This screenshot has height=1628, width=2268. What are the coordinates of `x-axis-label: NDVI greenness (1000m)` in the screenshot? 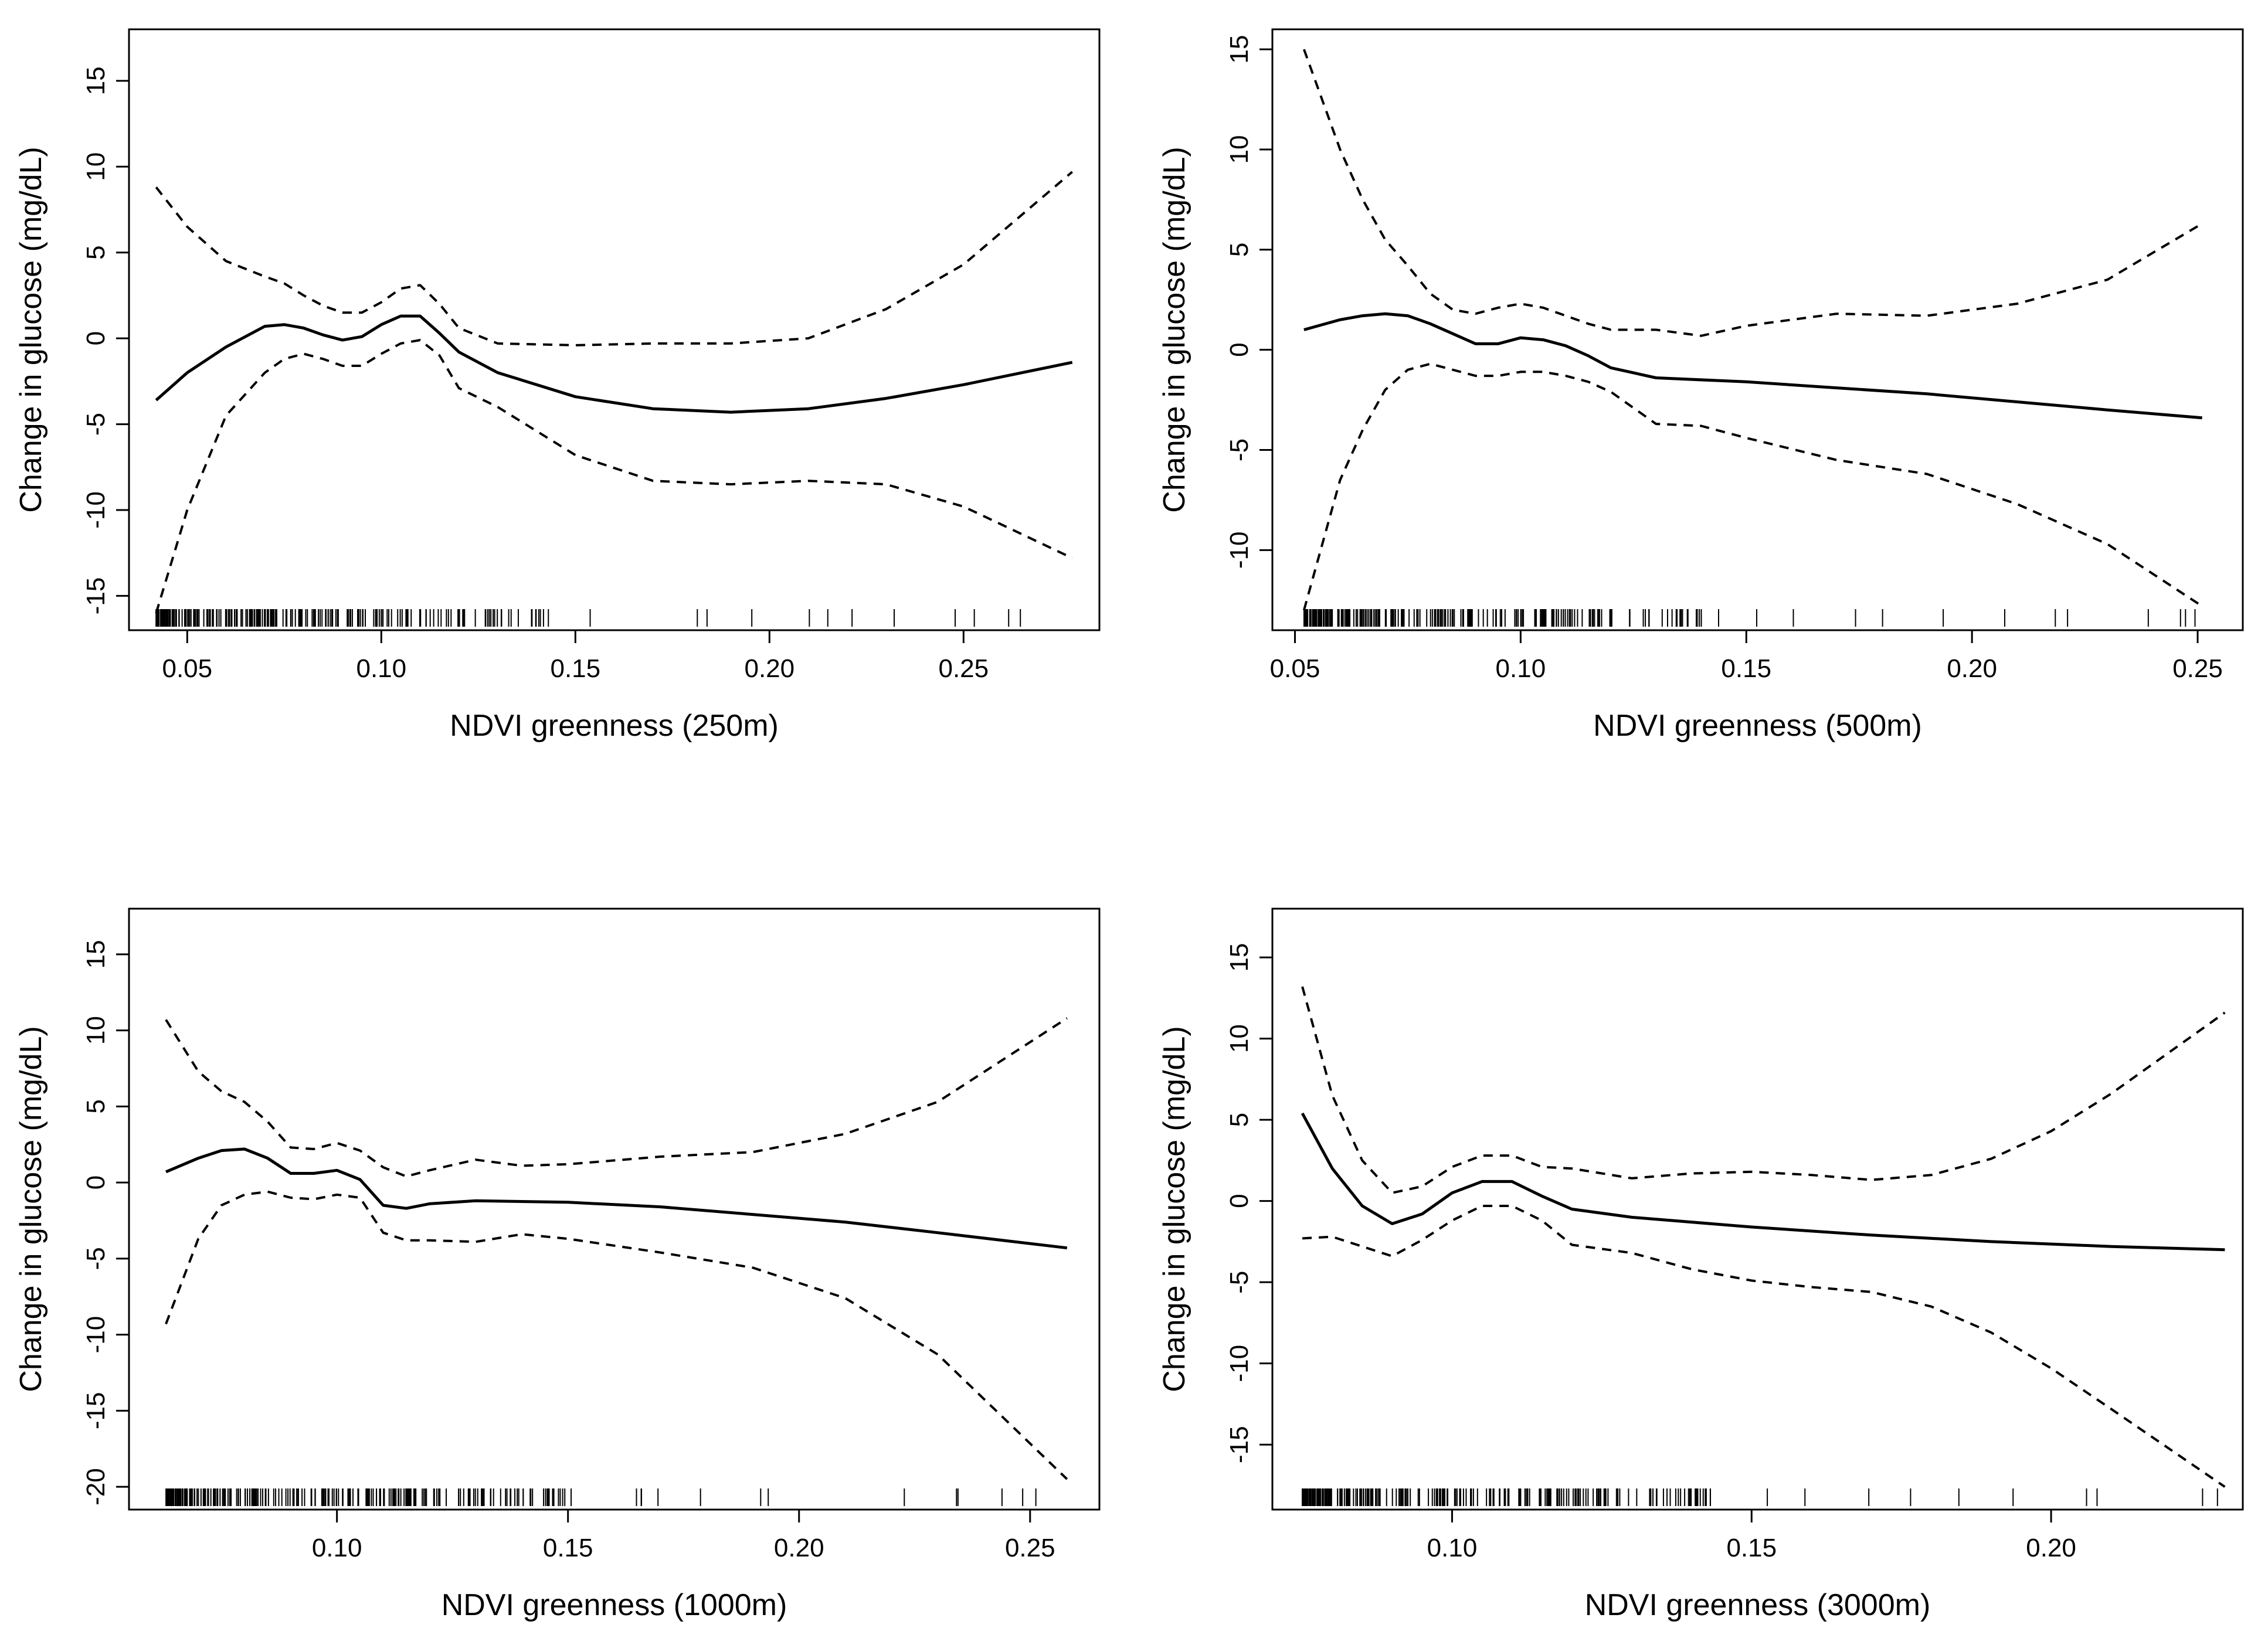 It's located at (614, 1605).